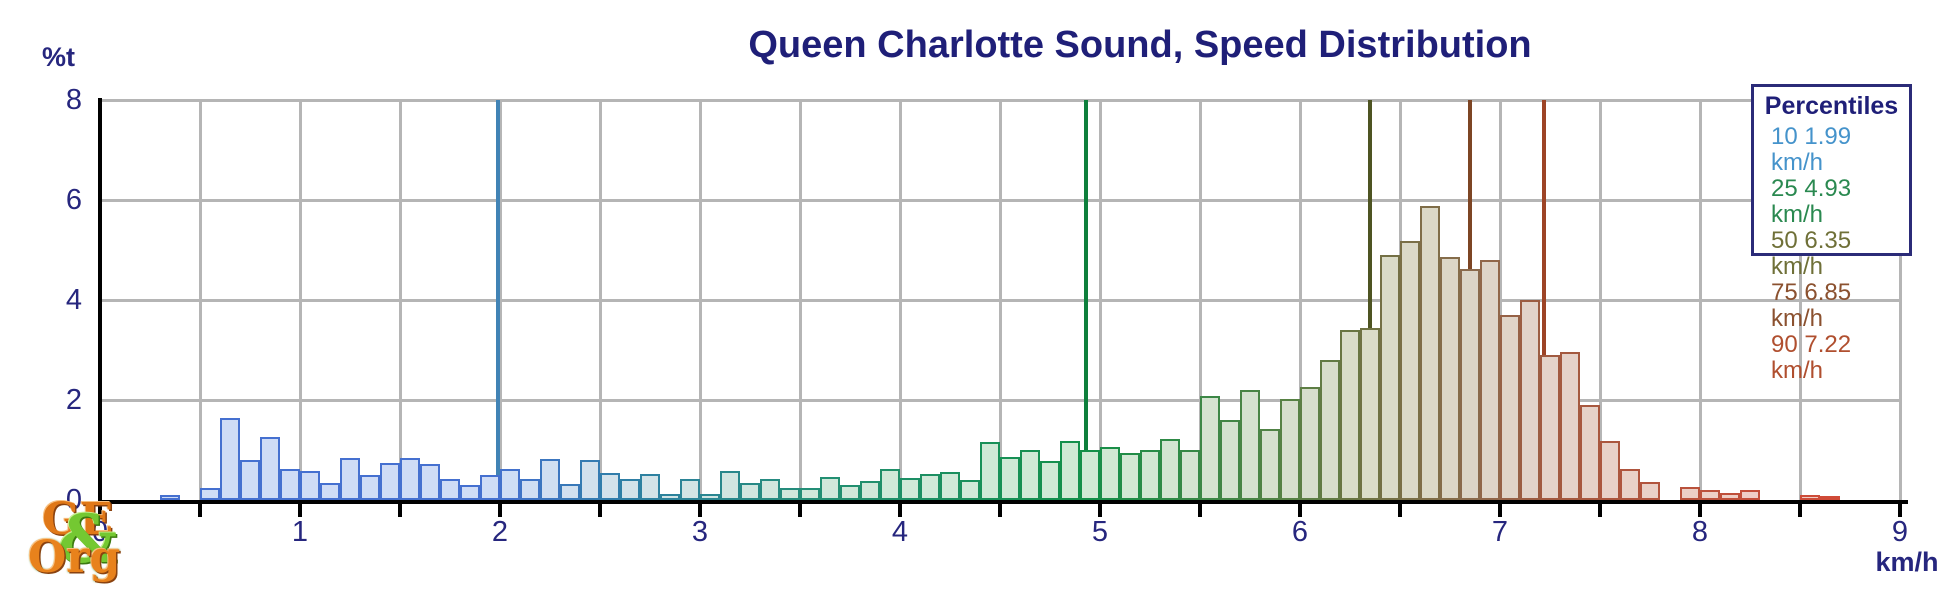 This screenshot has width=1950, height=600. Describe the element at coordinates (1907, 562) in the screenshot. I see `x-axis-unit-label: km/h` at that location.